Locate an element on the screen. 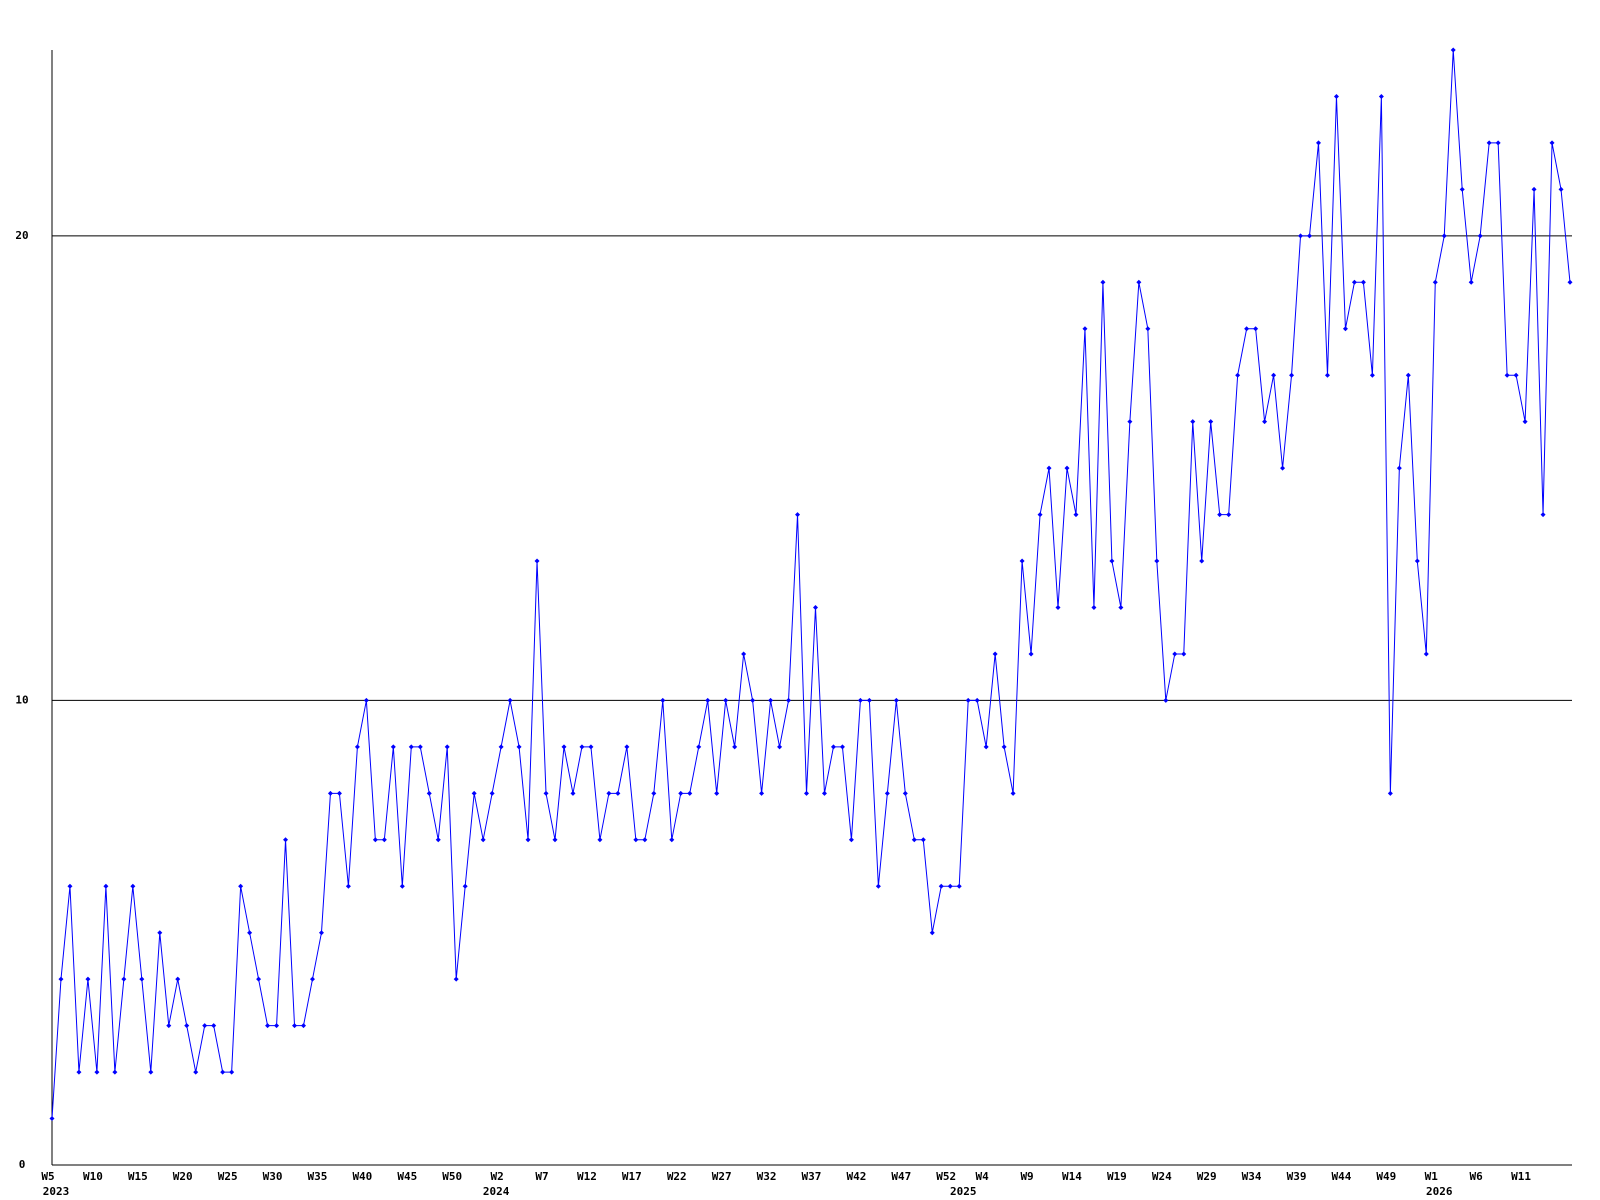 The width and height of the screenshot is (1600, 1200). x-tick-label: W35 is located at coordinates (318, 1176).